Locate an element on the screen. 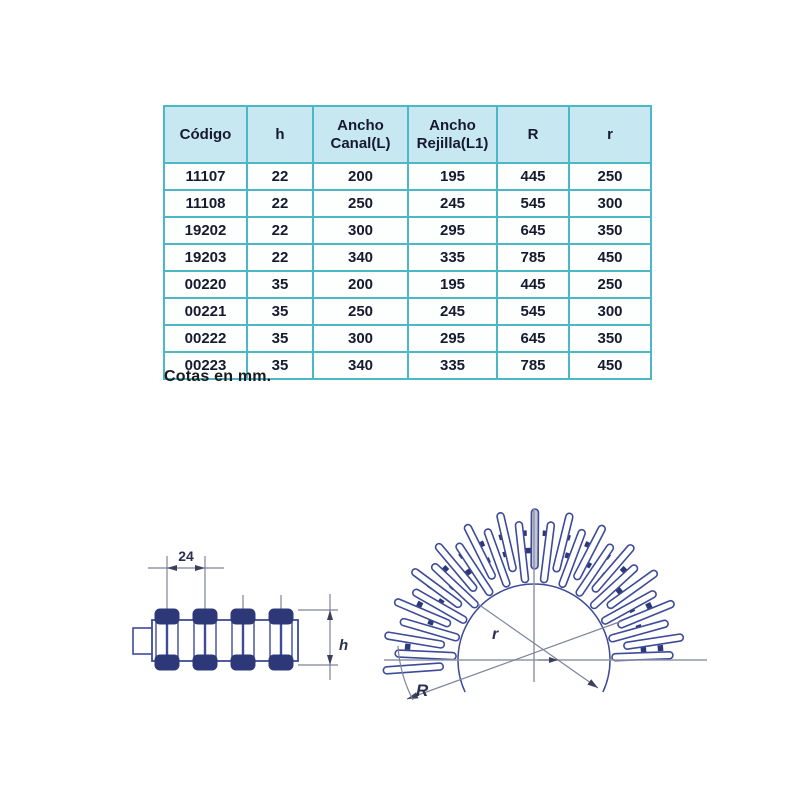 This screenshot has height=800, width=800. section-drawing: 24 is located at coordinates (240, 614).